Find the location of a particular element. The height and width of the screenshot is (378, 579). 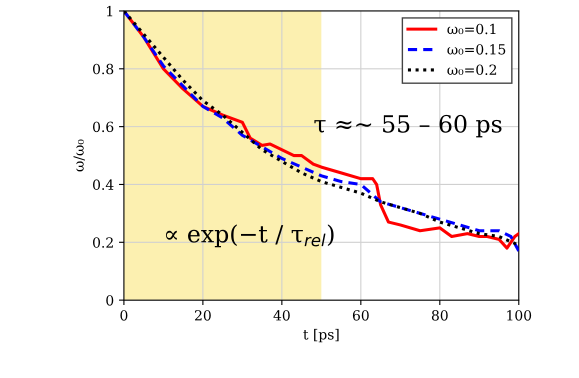

y-axis-title: ω/ω₀ is located at coordinates (79, 155).